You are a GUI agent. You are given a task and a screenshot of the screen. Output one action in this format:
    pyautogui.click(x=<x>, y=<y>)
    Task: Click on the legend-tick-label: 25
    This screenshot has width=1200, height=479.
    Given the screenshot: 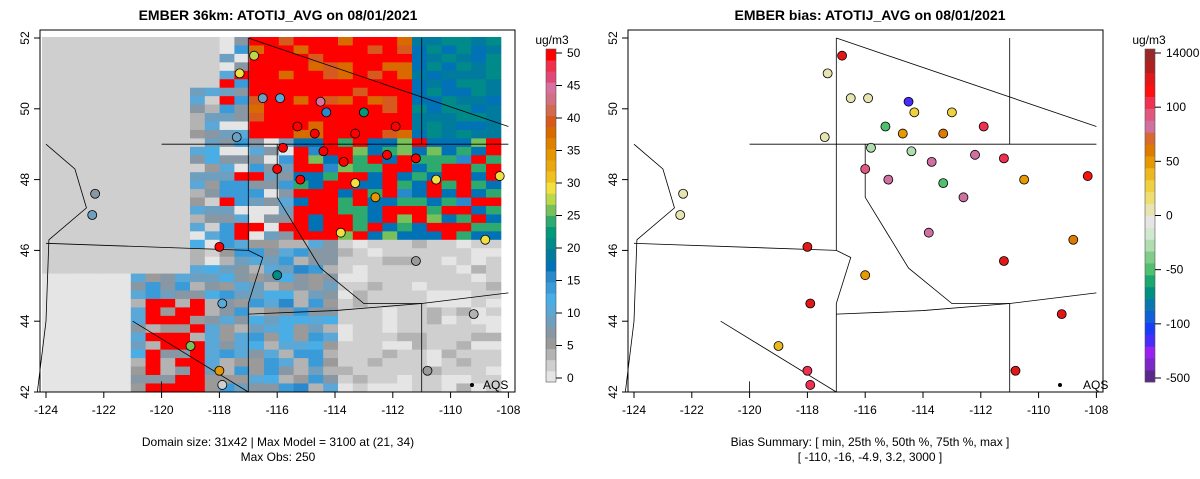 What is the action you would take?
    pyautogui.click(x=574, y=216)
    